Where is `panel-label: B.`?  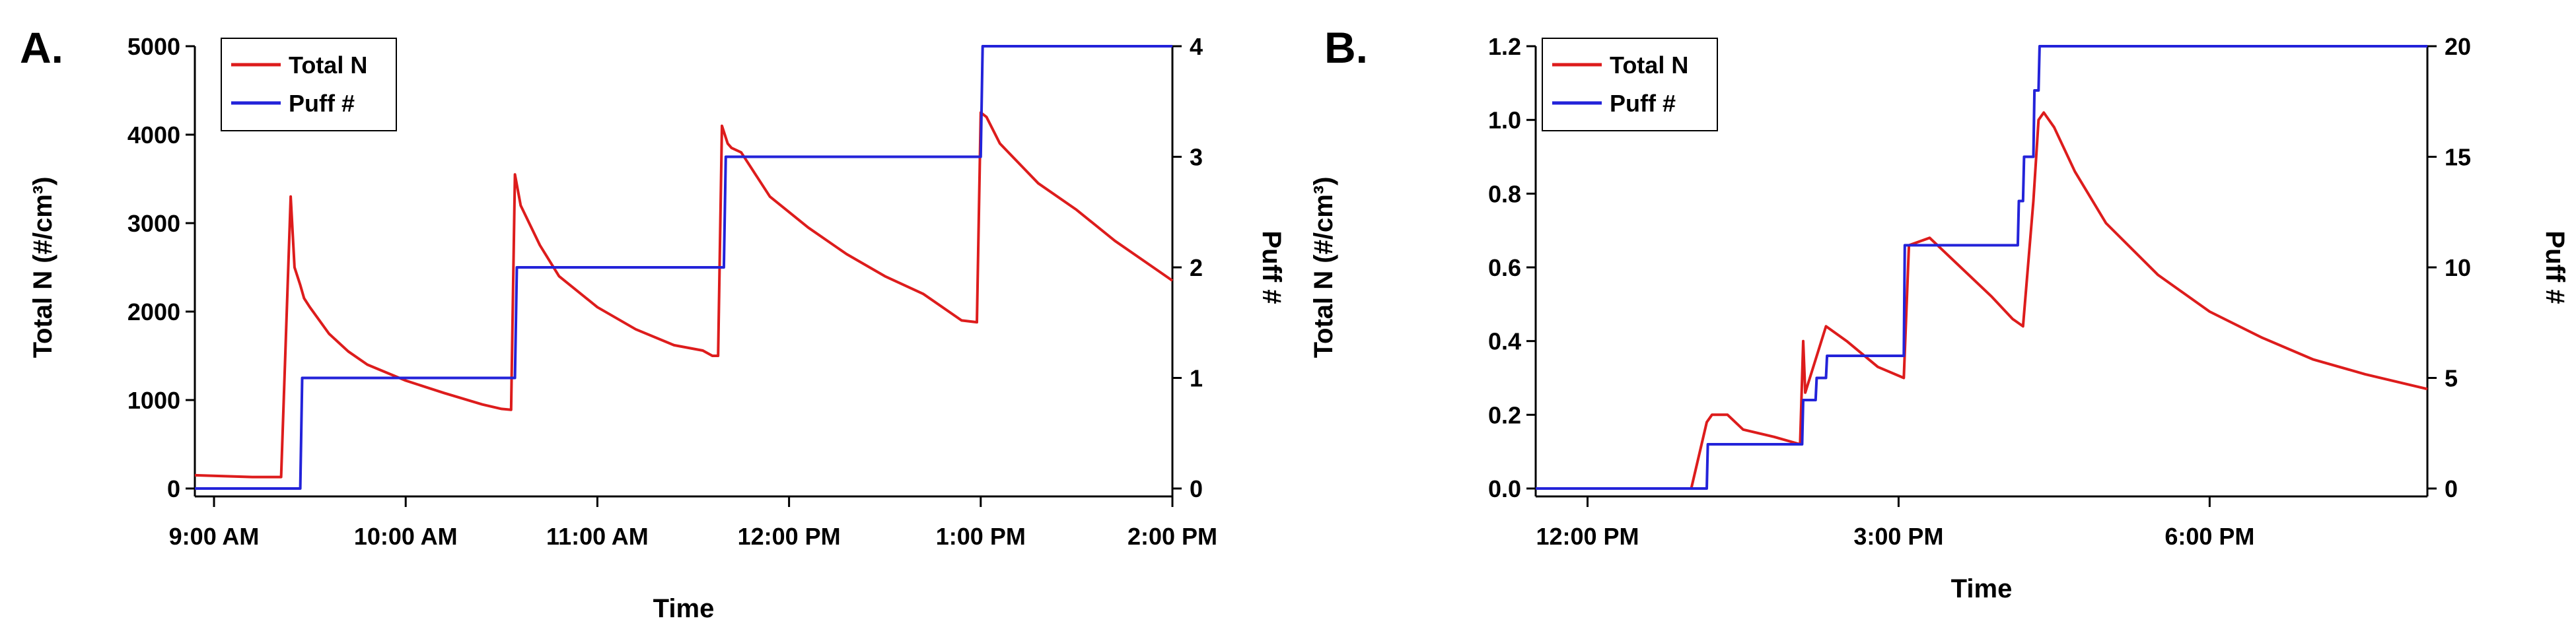
panel-label: B. is located at coordinates (1346, 47).